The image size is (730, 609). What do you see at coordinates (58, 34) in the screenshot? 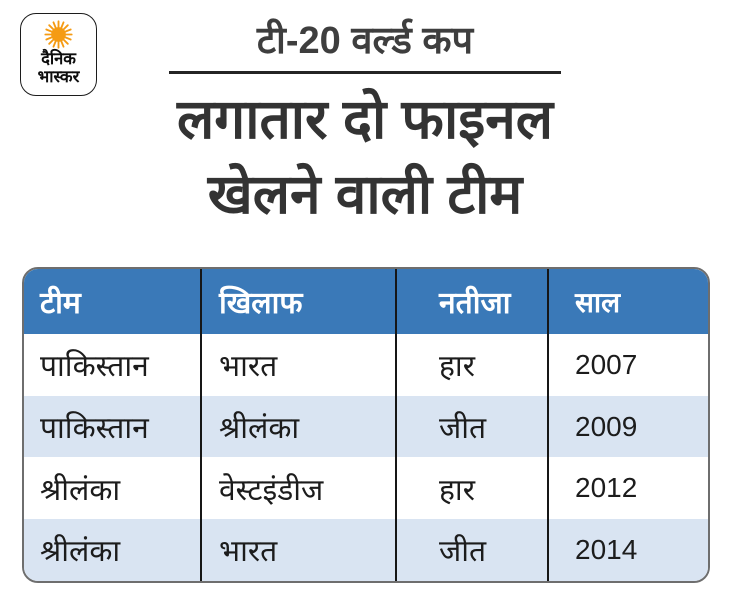
I see `sun-icon` at bounding box center [58, 34].